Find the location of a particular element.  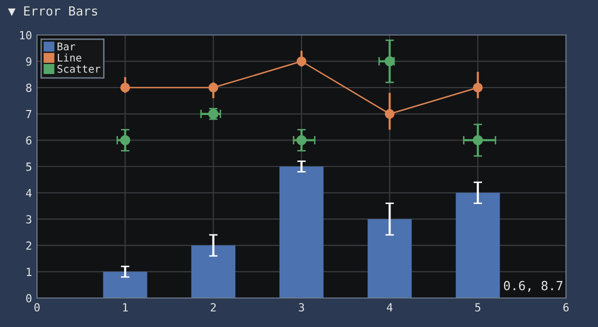

y-tick-label: 0 is located at coordinates (29, 298).